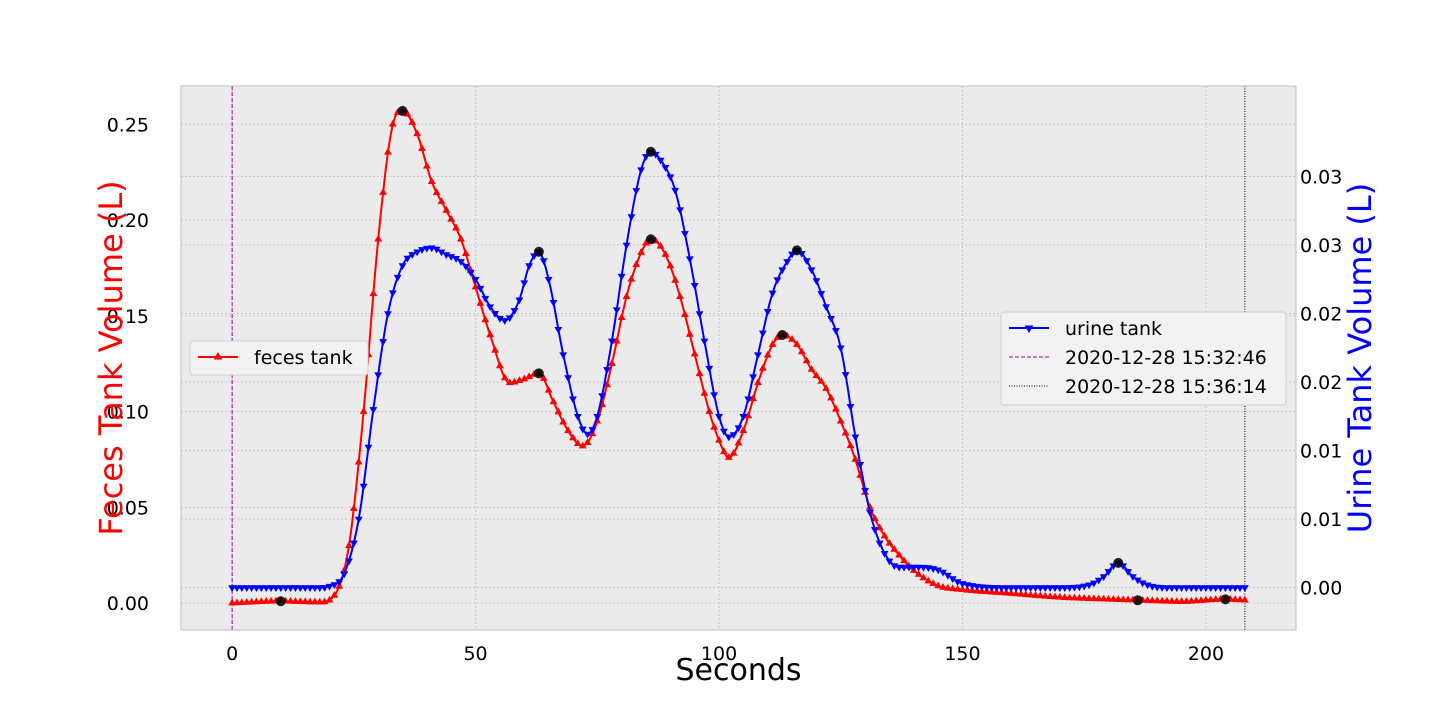 The image size is (1440, 720). I want to click on legend-urine-box, so click(1143, 358).